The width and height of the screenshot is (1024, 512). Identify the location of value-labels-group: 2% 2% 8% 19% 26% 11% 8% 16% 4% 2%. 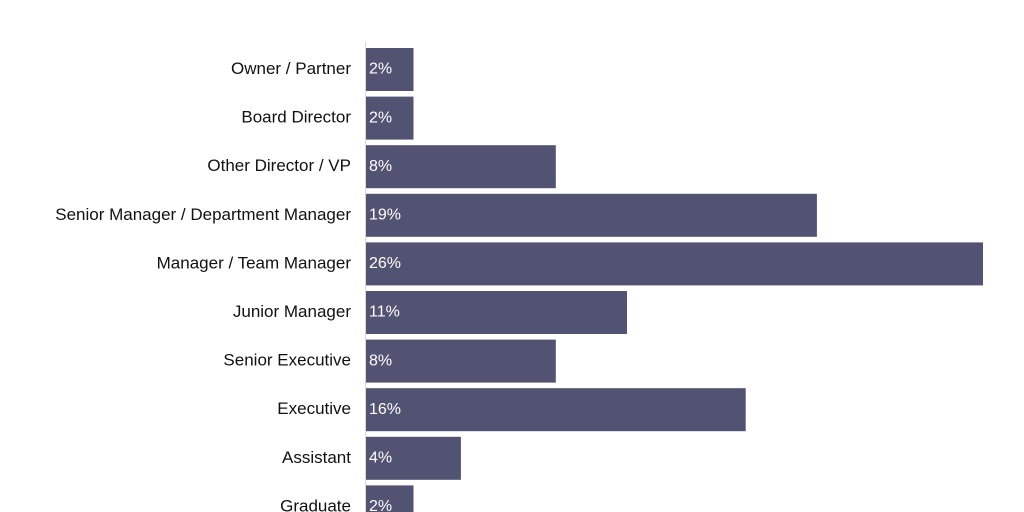
(385, 286).